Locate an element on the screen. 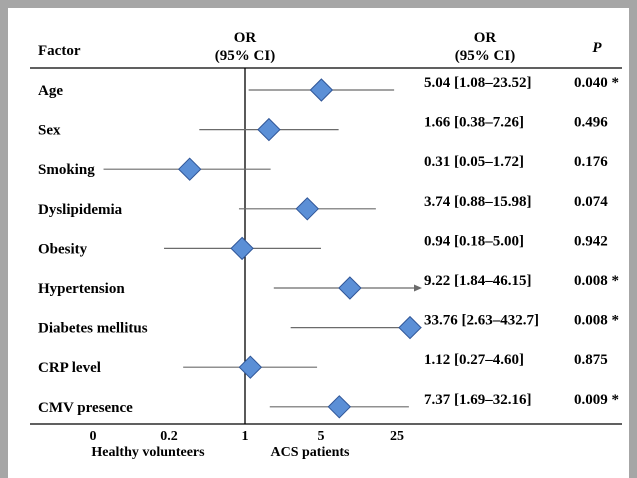 This screenshot has width=637, height=478. x-tick-label: 0.2 is located at coordinates (169, 436).